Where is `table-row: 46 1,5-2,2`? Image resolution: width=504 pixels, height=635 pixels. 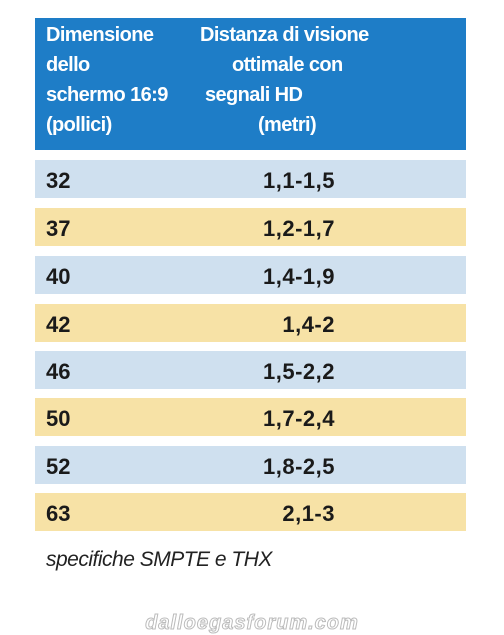
table-row: 46 1,5-2,2 is located at coordinates (250, 370).